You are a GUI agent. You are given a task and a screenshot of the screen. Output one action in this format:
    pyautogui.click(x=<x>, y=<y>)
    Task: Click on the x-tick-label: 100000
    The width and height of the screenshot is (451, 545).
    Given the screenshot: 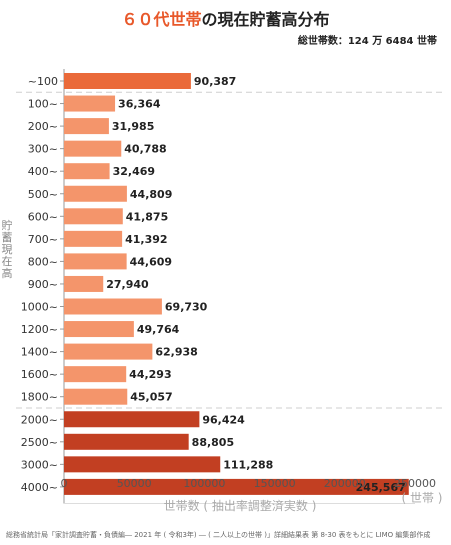 What is the action you would take?
    pyautogui.click(x=204, y=483)
    